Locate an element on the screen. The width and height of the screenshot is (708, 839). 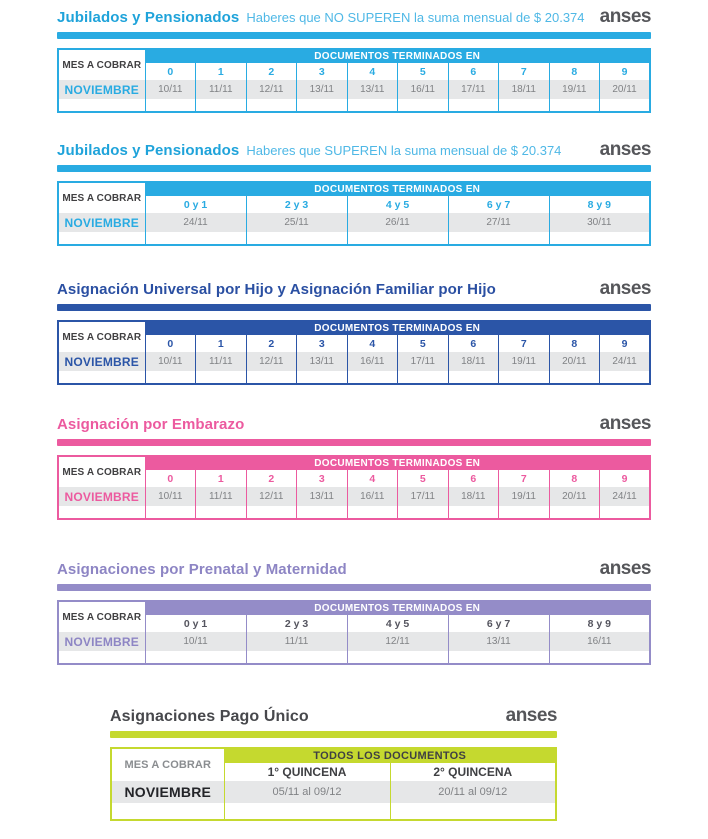
payment-date: 27/11 is located at coordinates (499, 222).